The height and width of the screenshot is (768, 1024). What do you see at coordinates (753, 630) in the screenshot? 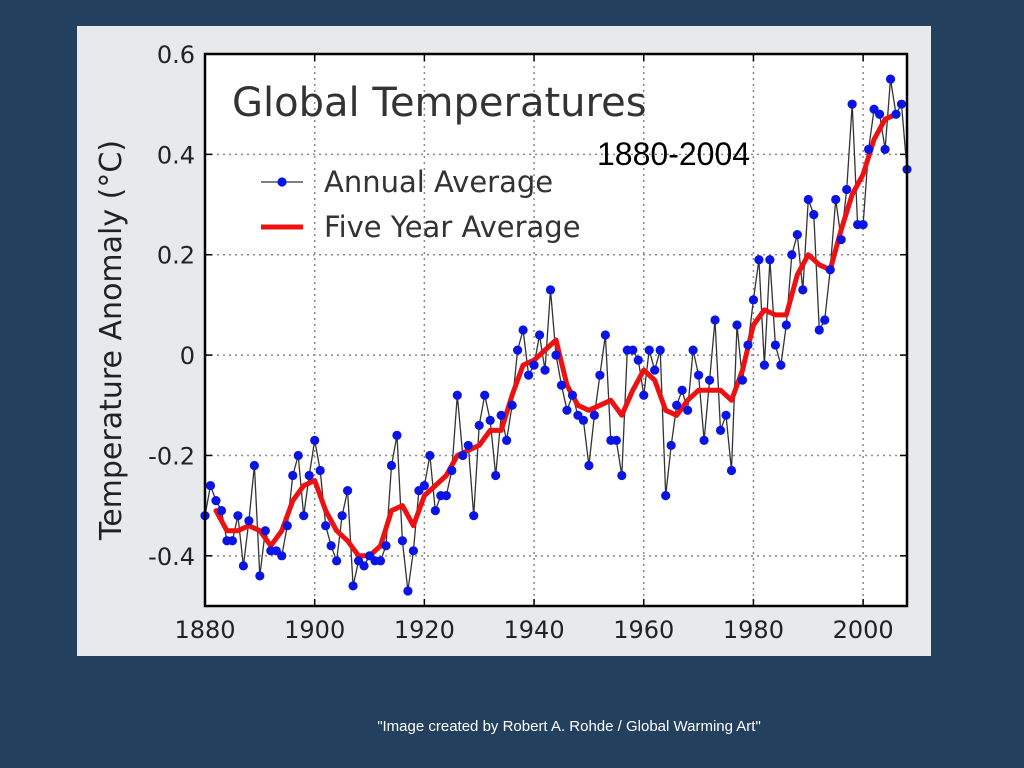
I see `x-tick-label: 1980` at bounding box center [753, 630].